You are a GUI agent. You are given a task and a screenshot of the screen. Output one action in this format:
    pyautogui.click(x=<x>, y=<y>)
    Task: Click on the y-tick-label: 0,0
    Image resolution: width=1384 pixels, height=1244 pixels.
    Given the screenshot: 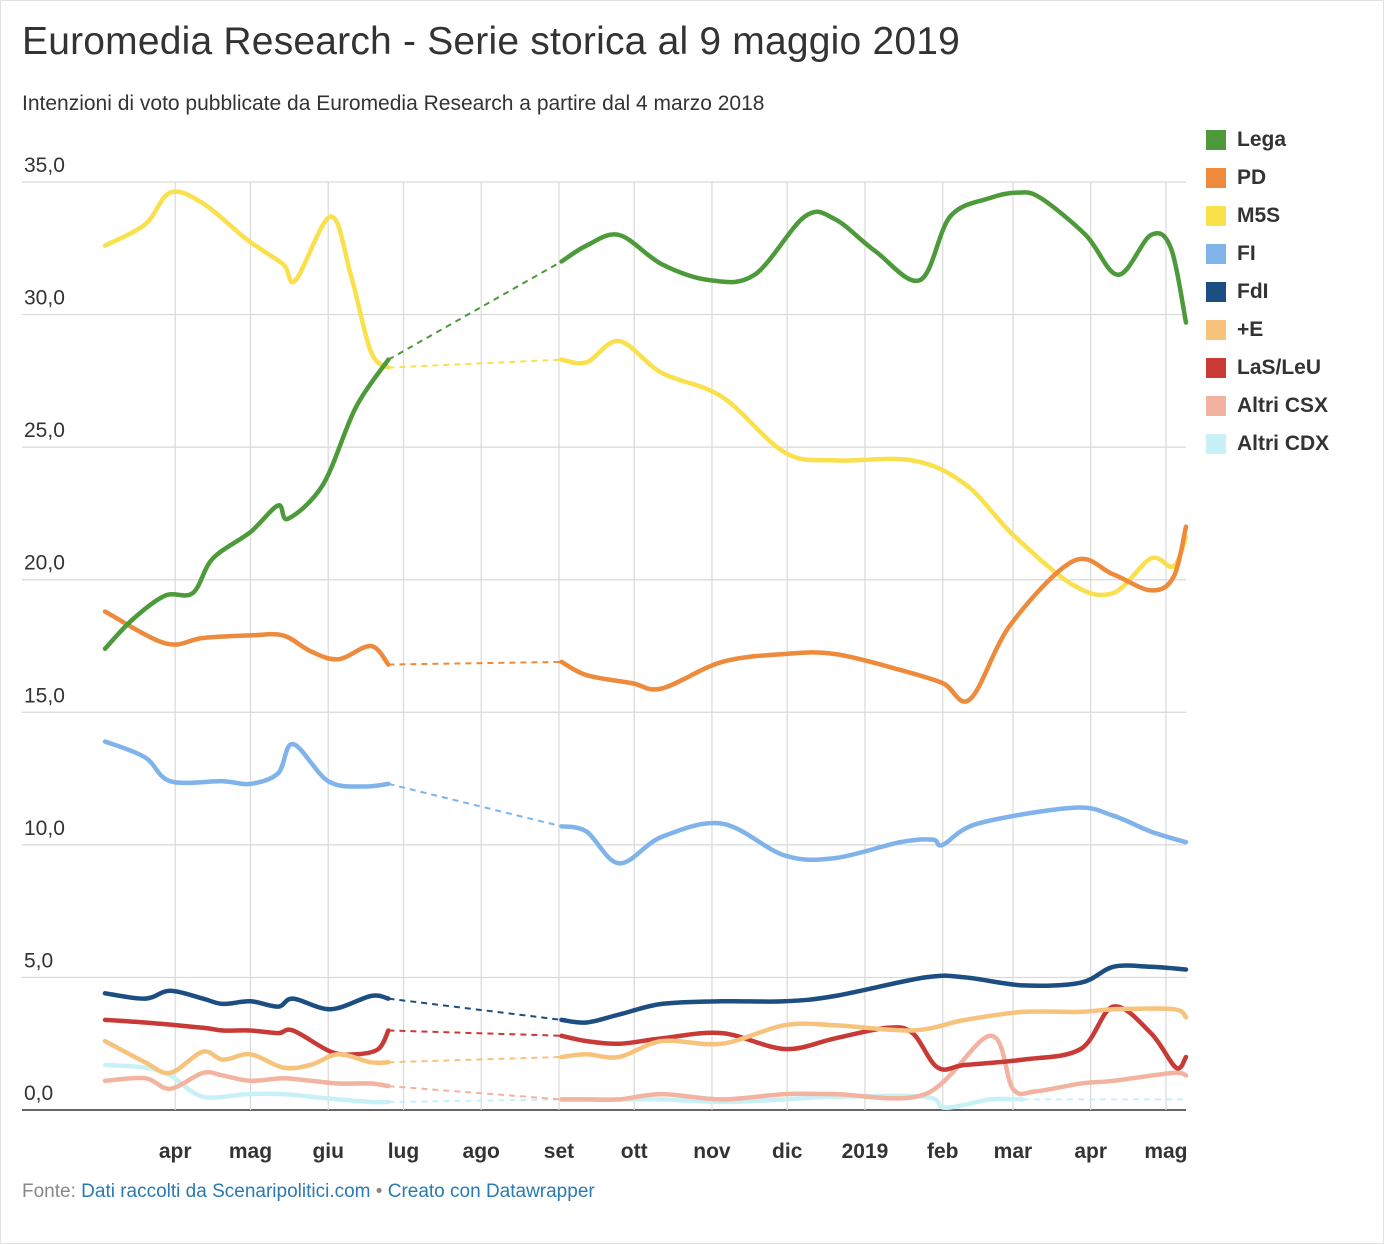 What is the action you would take?
    pyautogui.click(x=38, y=1093)
    